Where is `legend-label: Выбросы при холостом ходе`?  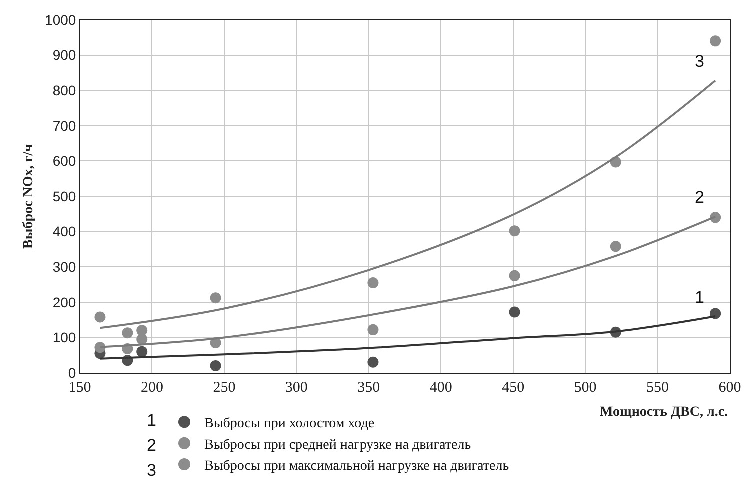 legend-label: Выбросы при холостом ходе is located at coordinates (289, 424).